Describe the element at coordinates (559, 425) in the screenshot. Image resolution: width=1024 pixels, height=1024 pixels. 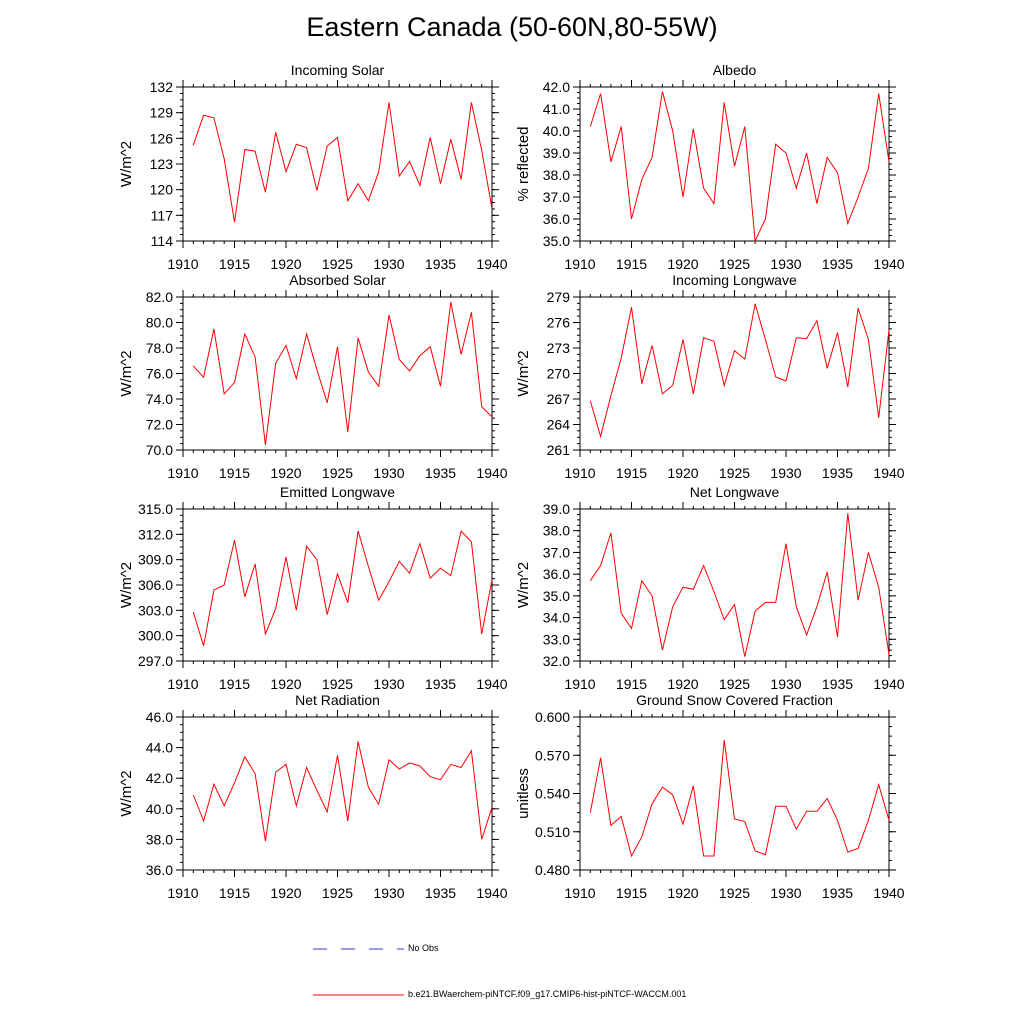
I see `y-tick-label: 264` at that location.